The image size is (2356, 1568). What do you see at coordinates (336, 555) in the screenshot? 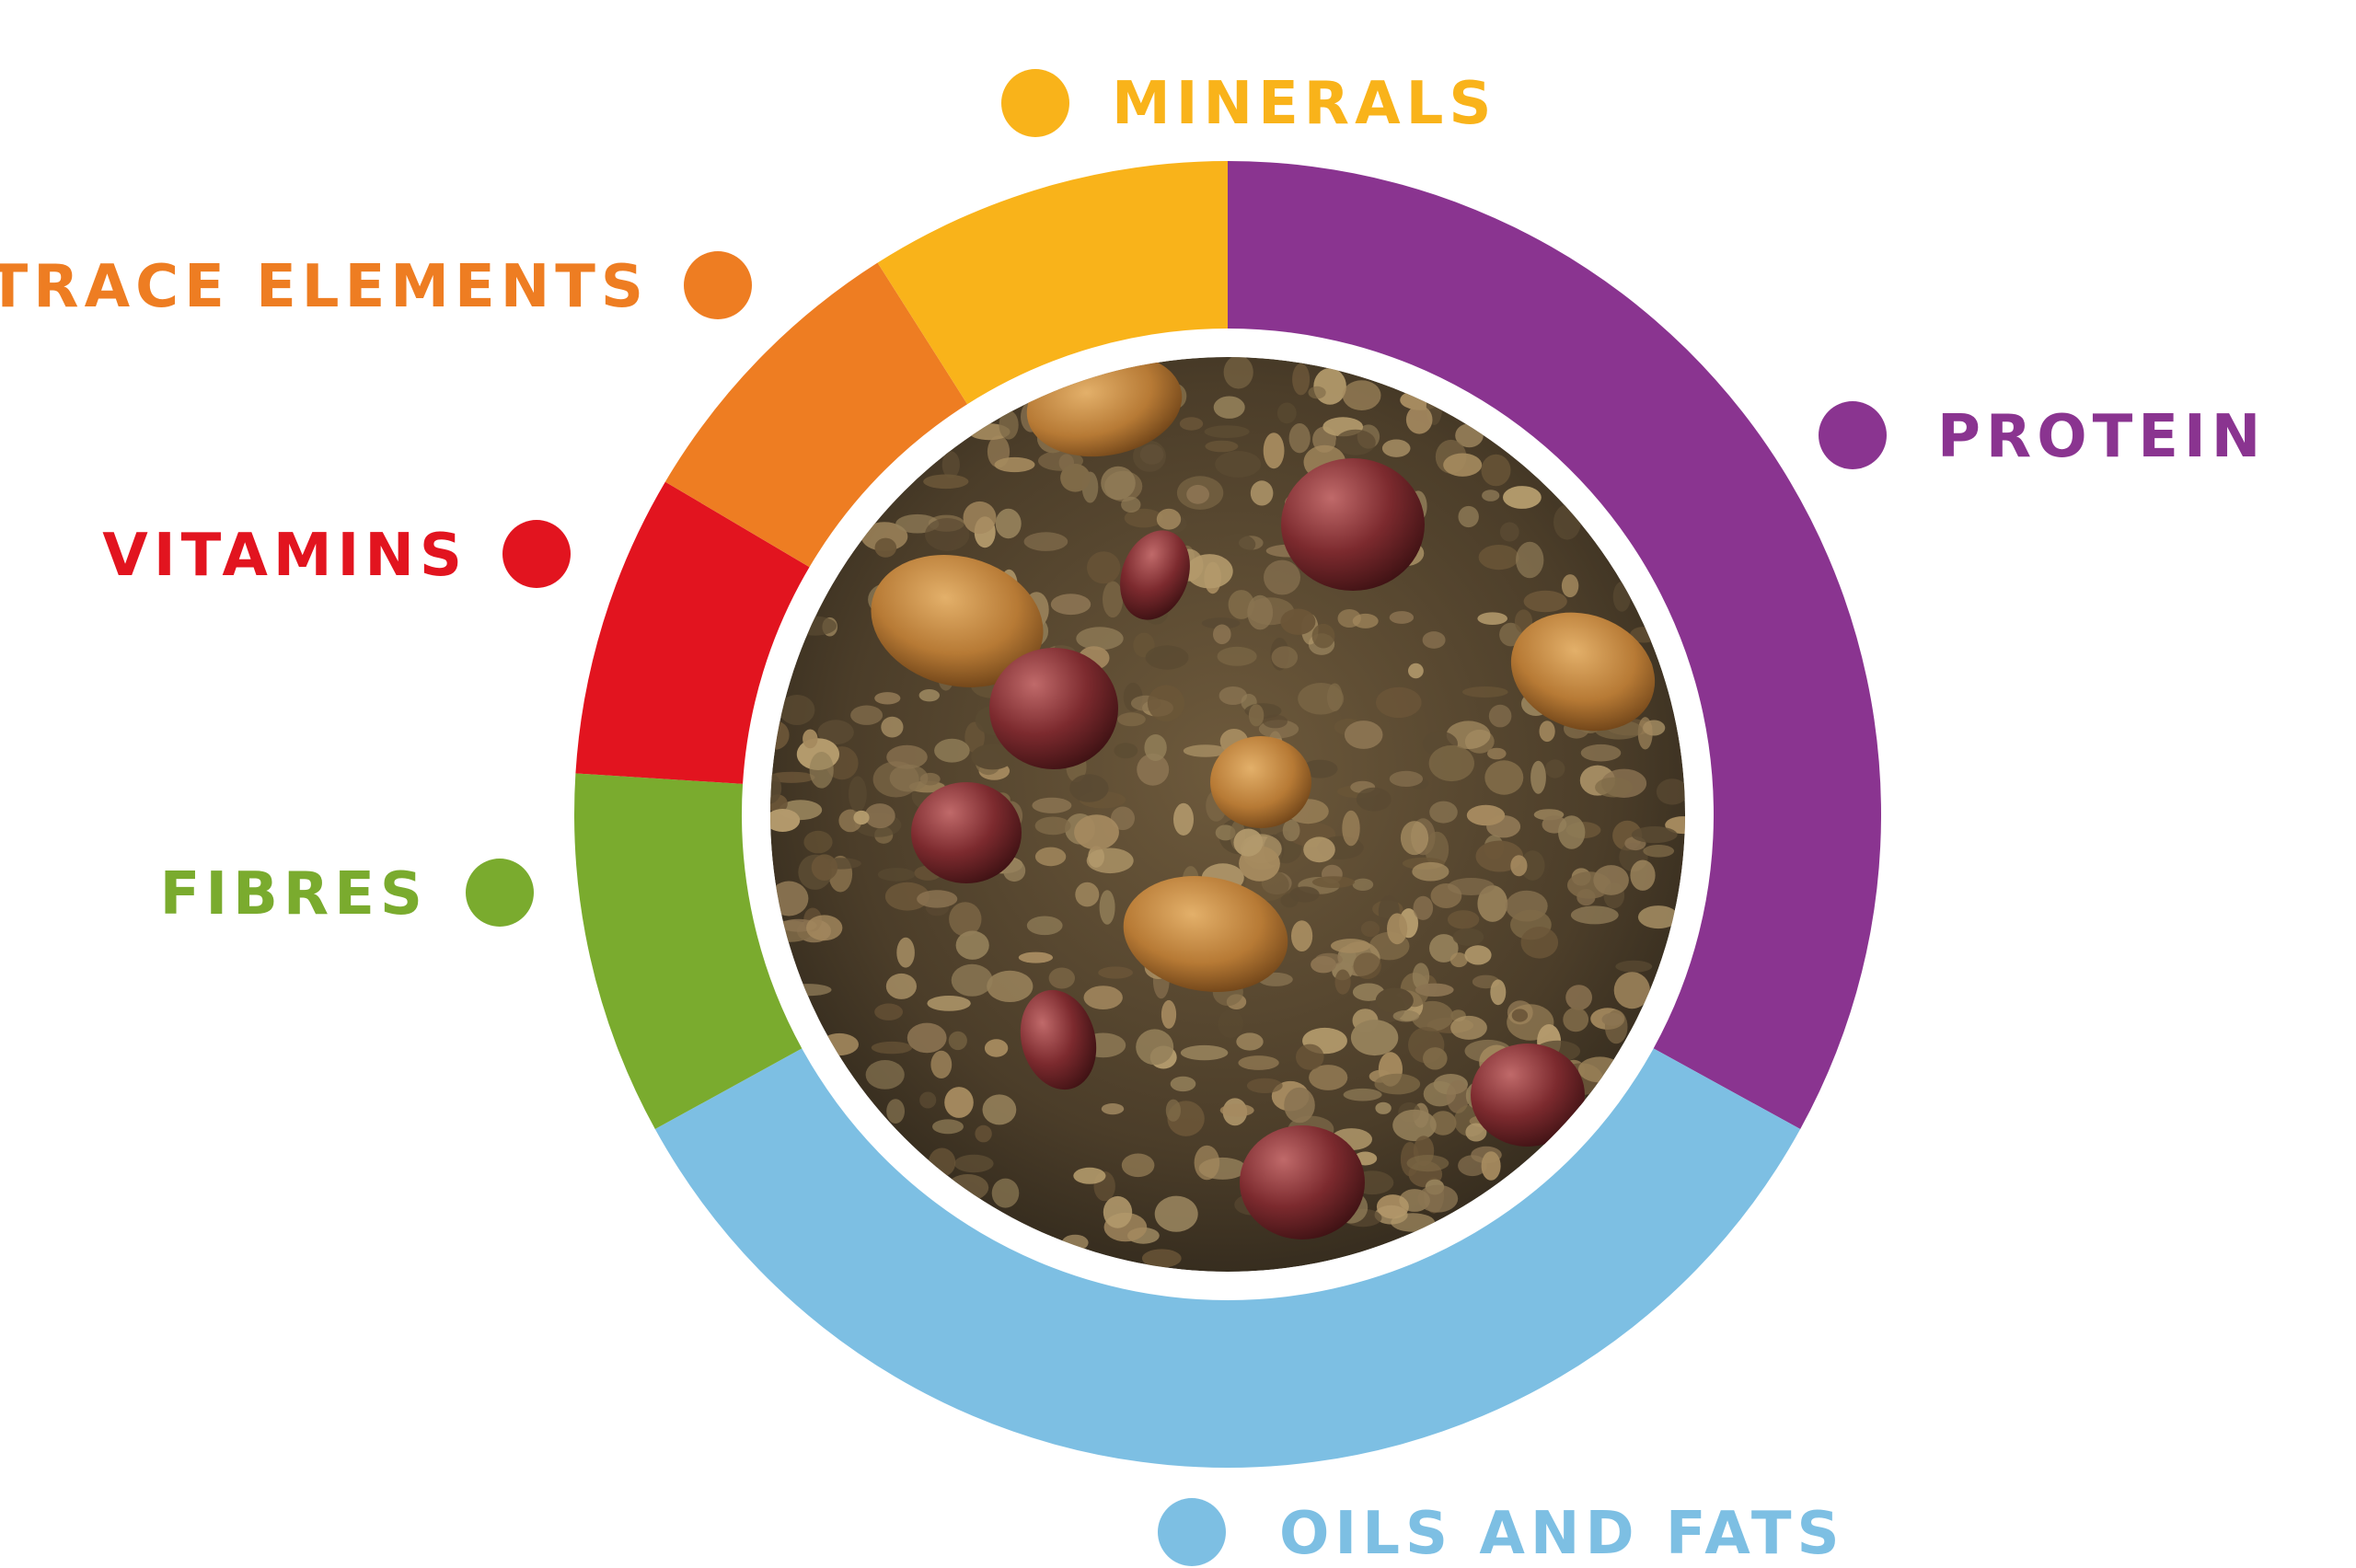
I see `legend-item-vitamins: VITAMINS` at bounding box center [336, 555].